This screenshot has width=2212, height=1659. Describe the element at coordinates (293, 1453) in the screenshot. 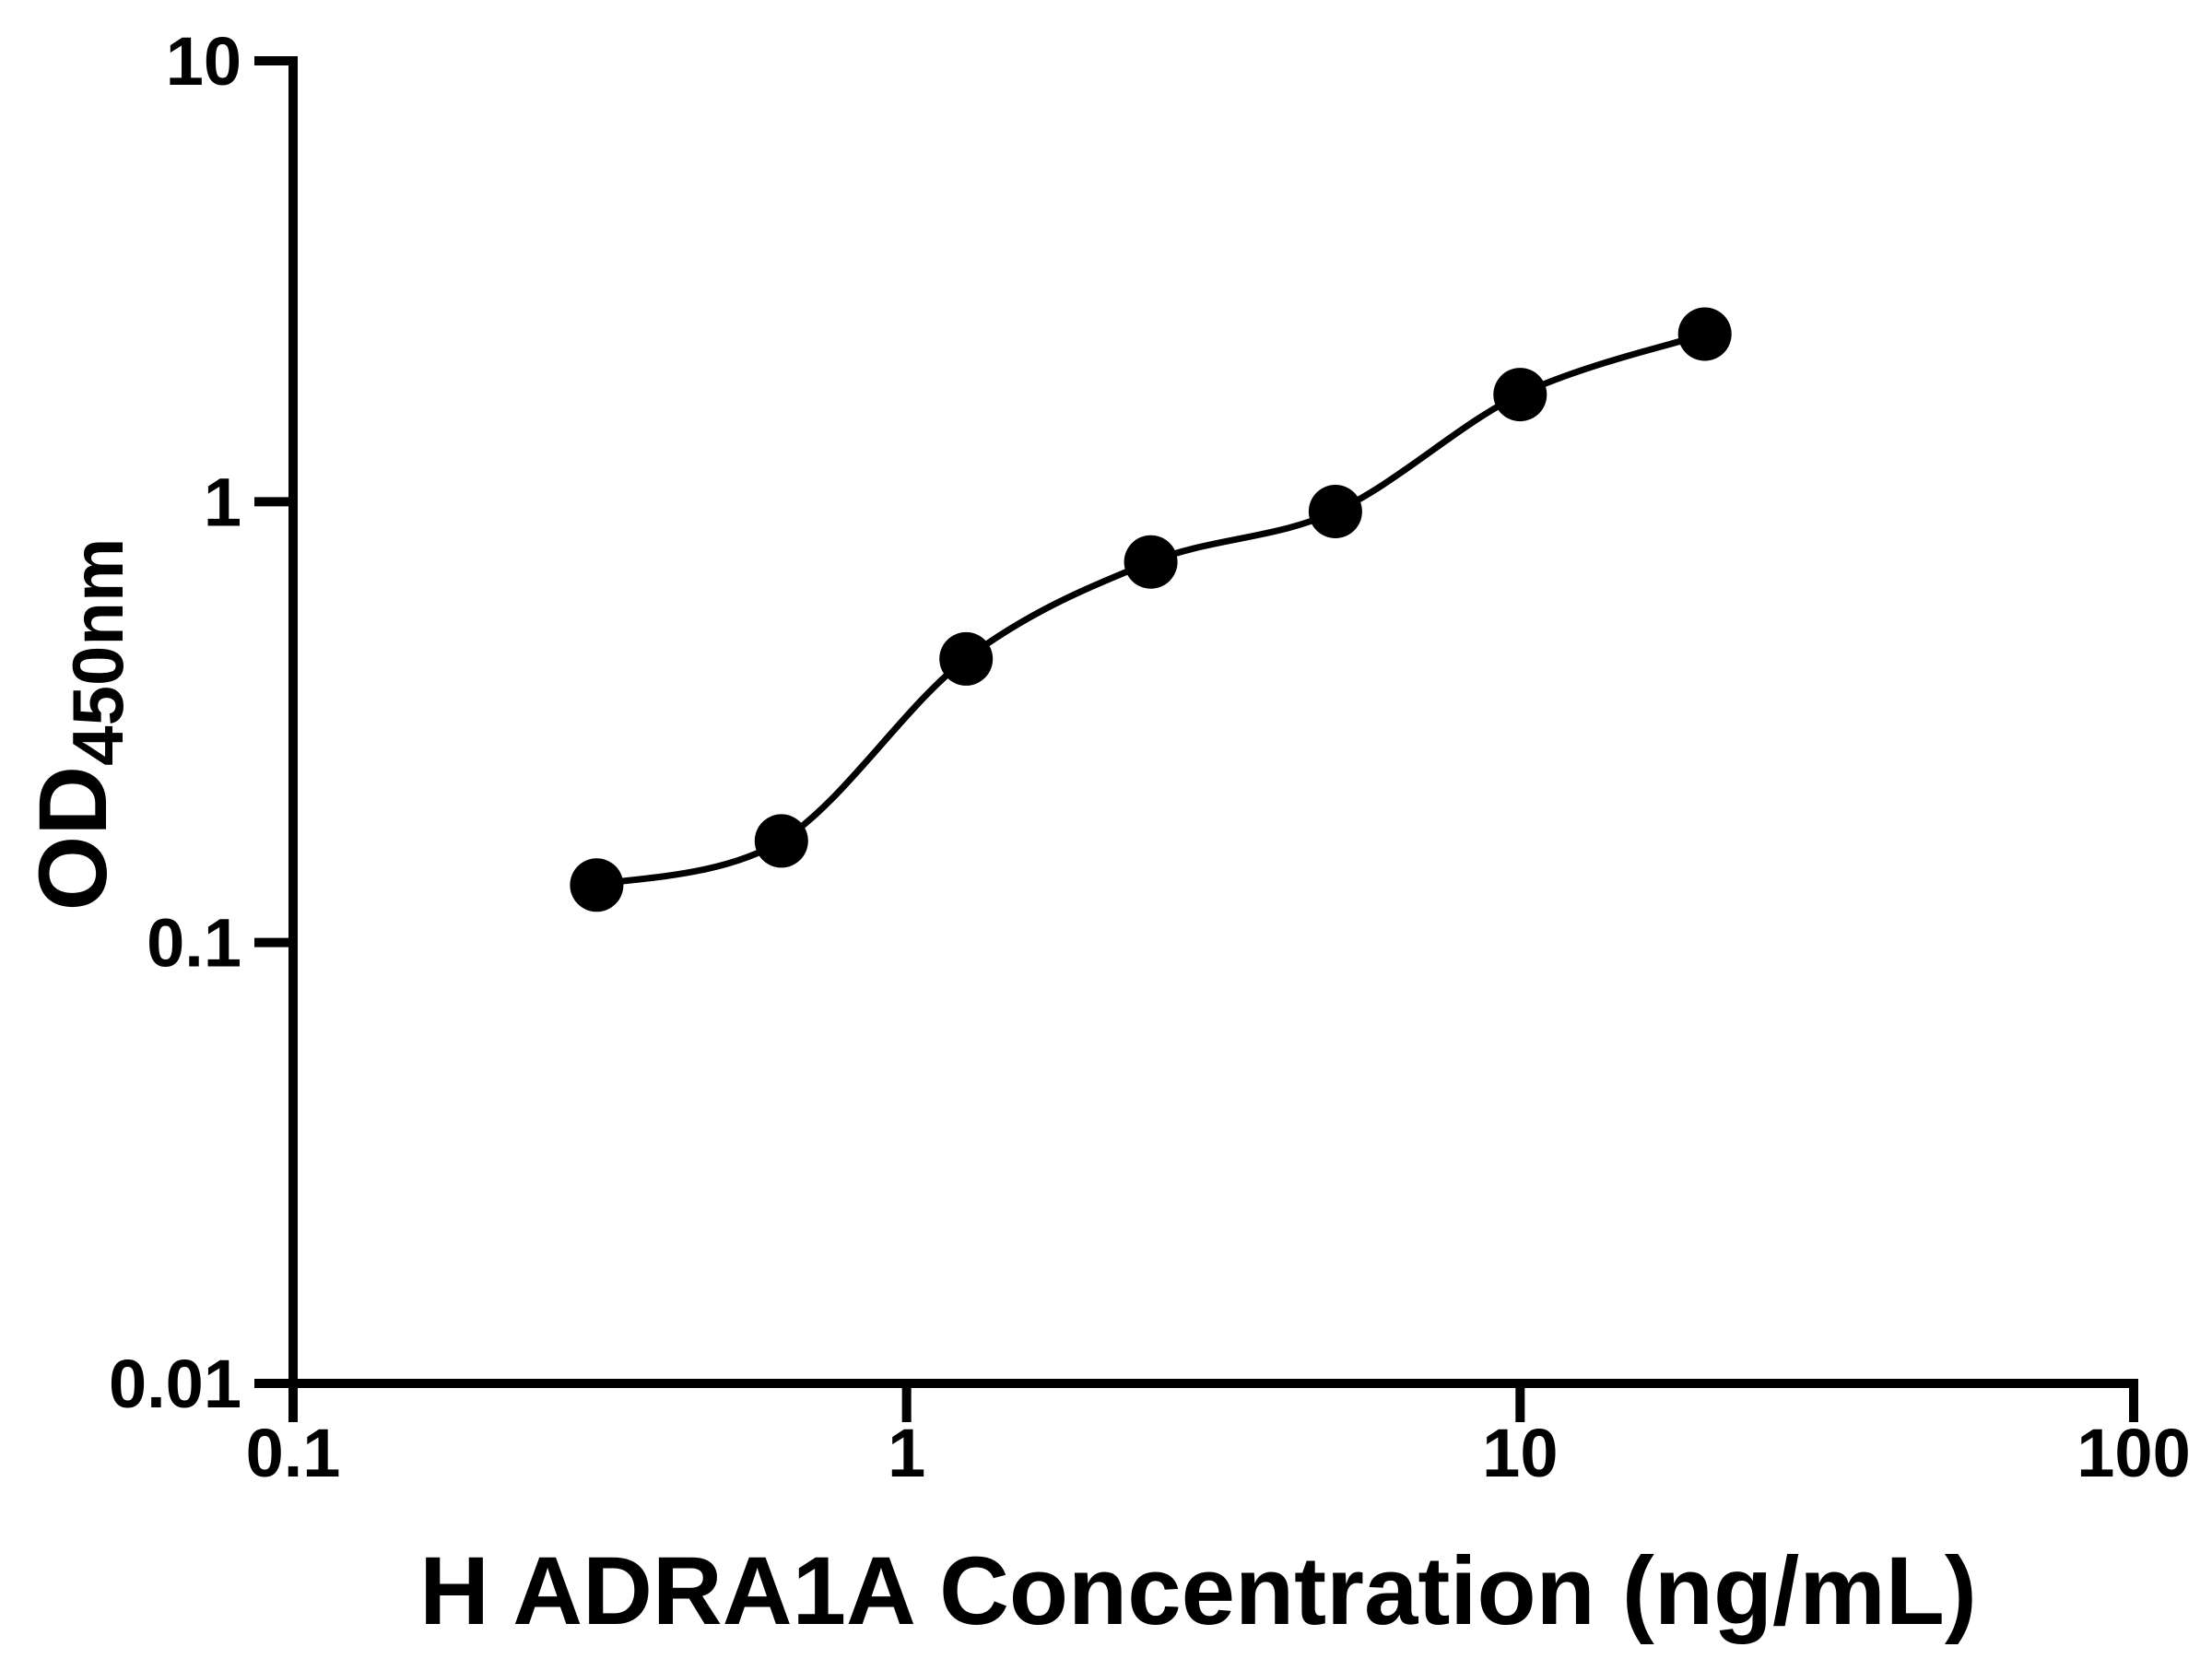

I see `x-tick-label: 0.1` at that location.